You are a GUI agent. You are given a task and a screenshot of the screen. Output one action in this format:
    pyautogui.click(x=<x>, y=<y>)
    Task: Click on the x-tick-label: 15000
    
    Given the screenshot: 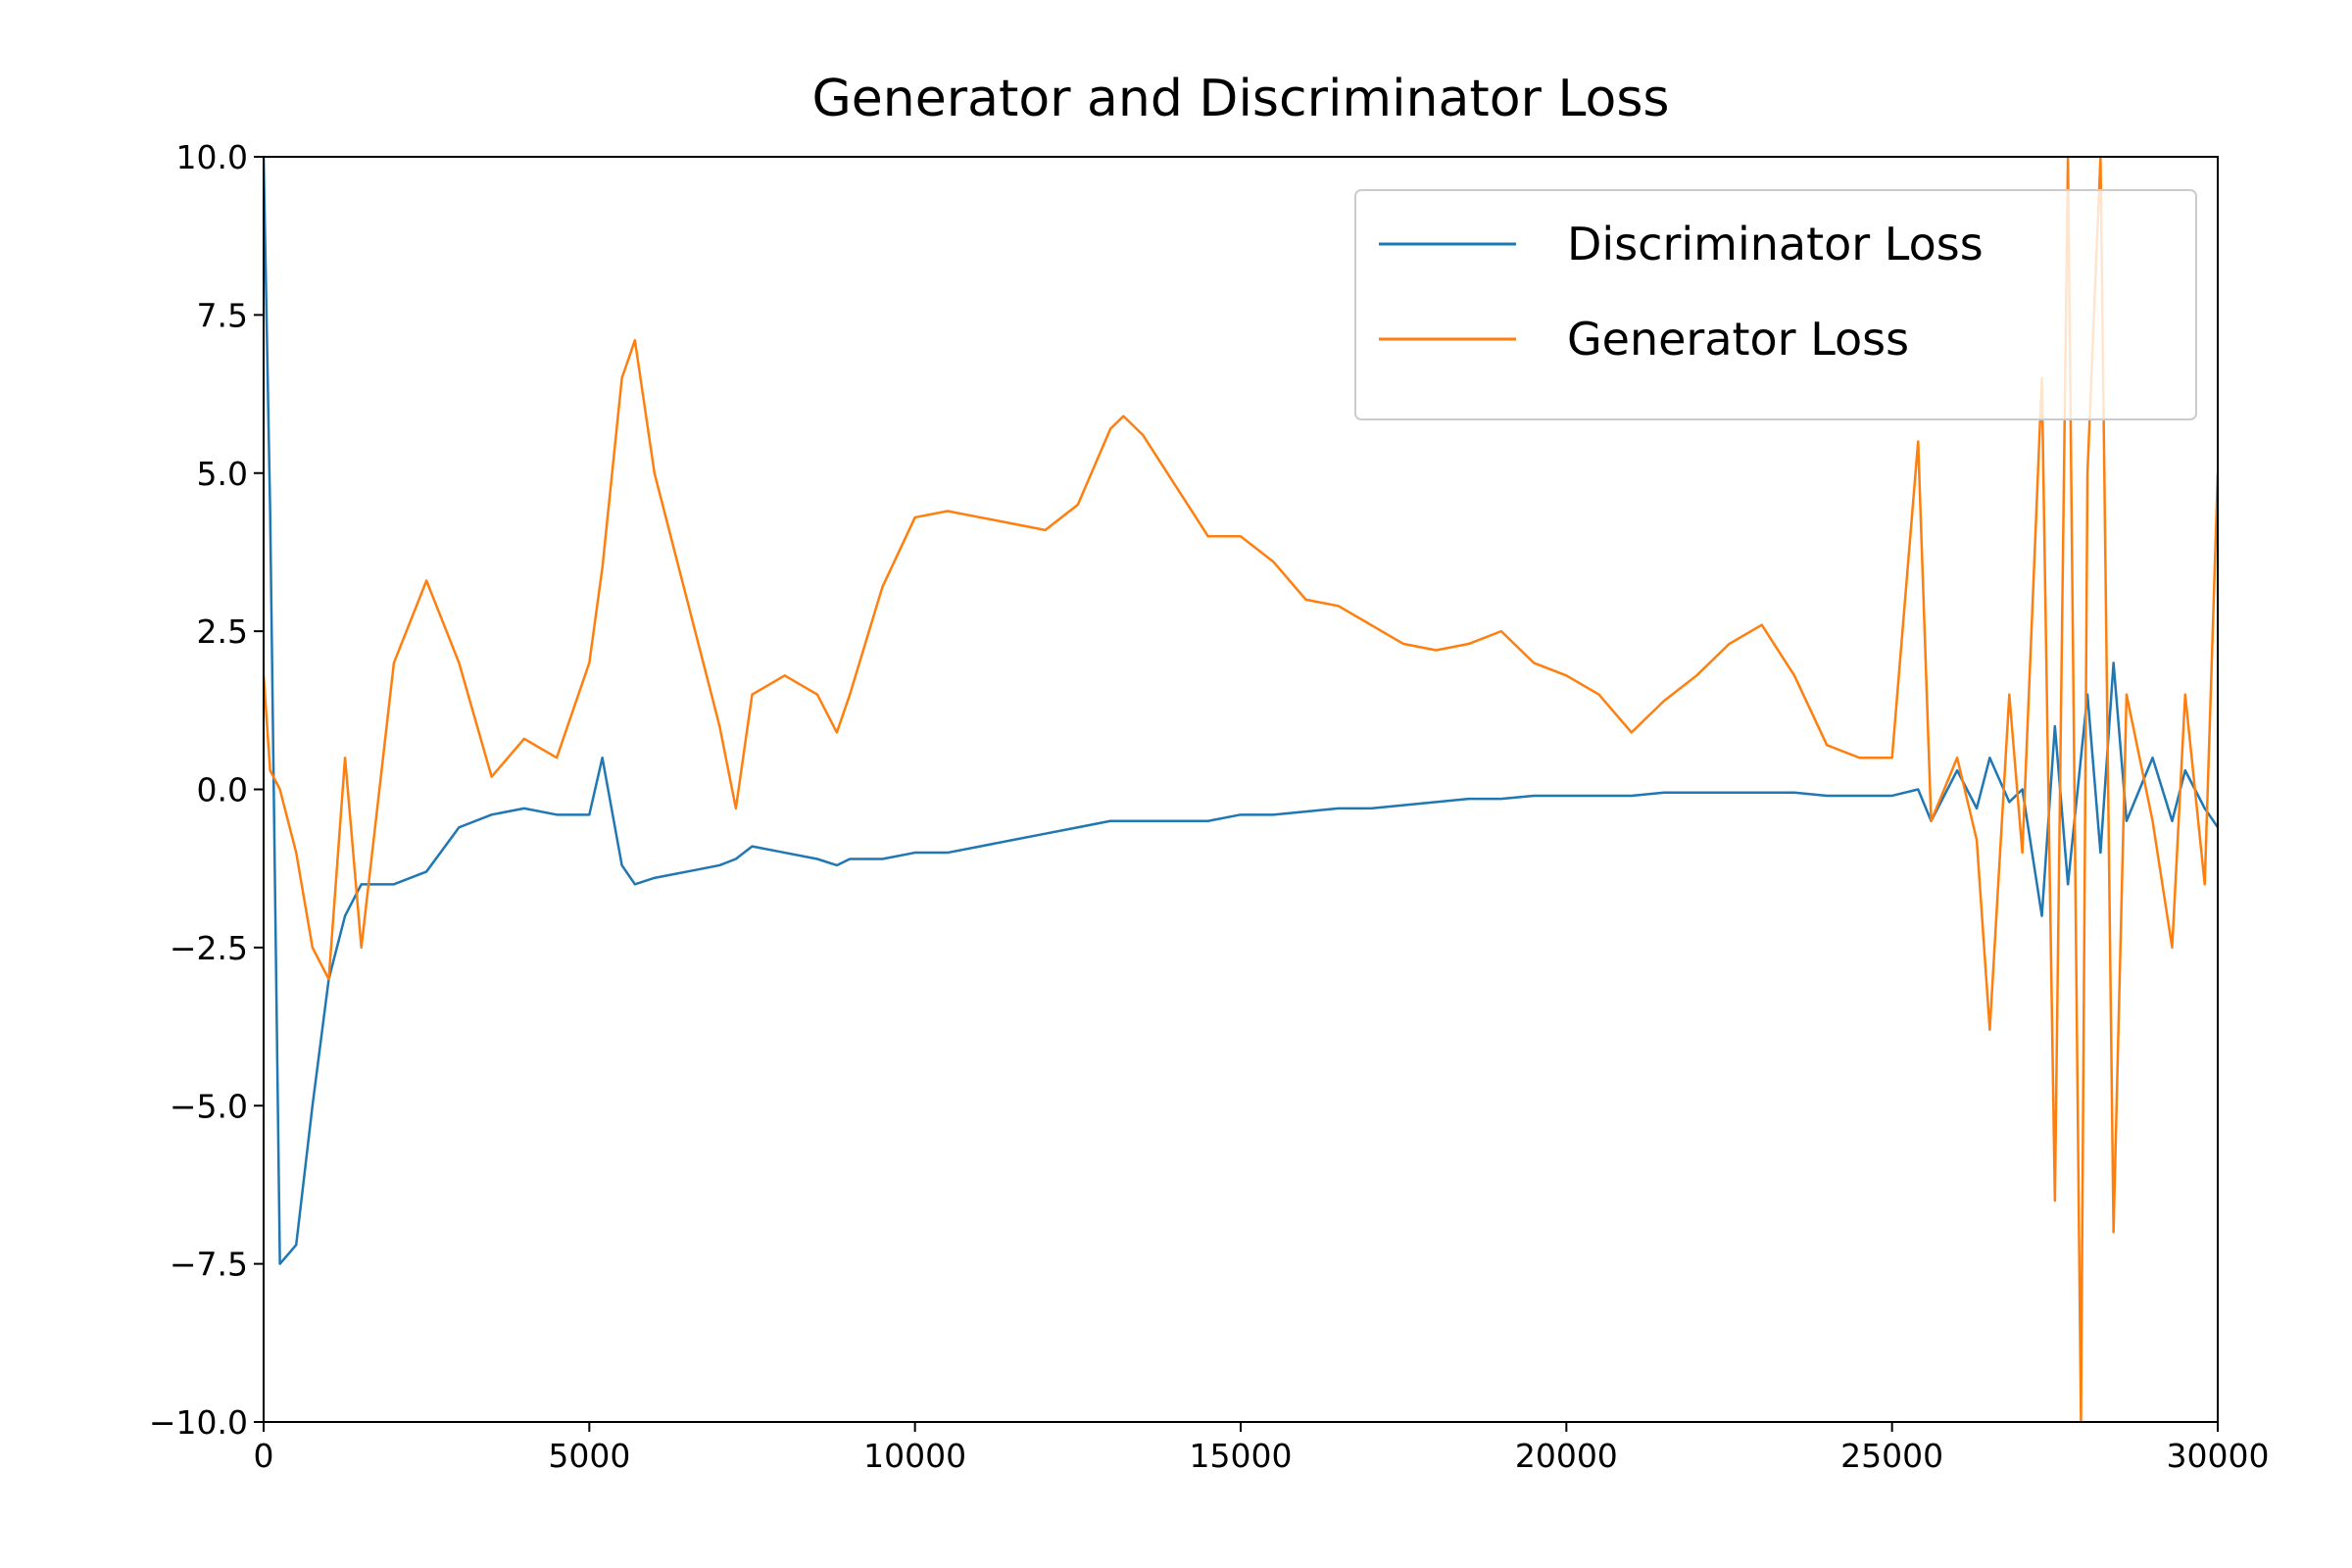 What is the action you would take?
    pyautogui.click(x=1241, y=1456)
    